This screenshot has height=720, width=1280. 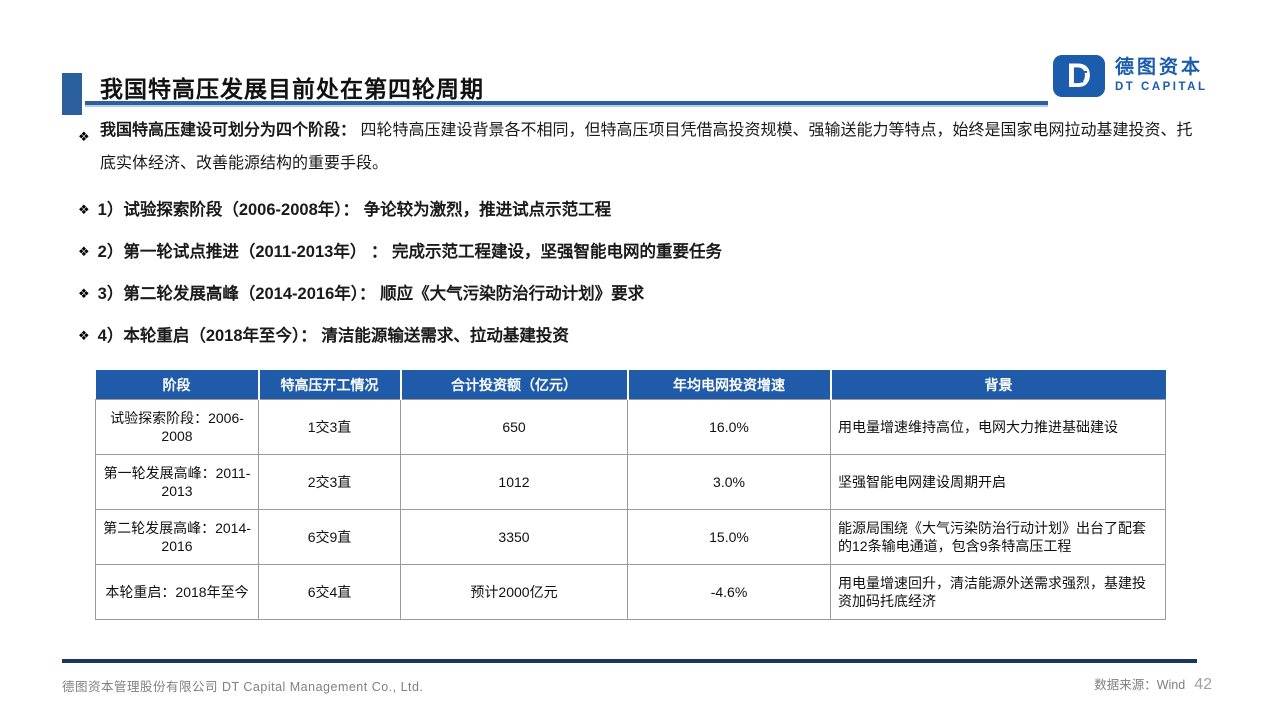 I want to click on page-title: 我国特高压发展目前处在第四轮周期, so click(x=292, y=89).